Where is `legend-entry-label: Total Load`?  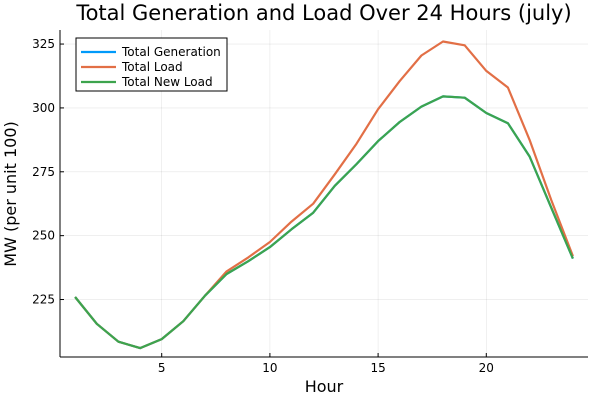
legend-entry-label: Total Load is located at coordinates (152, 67).